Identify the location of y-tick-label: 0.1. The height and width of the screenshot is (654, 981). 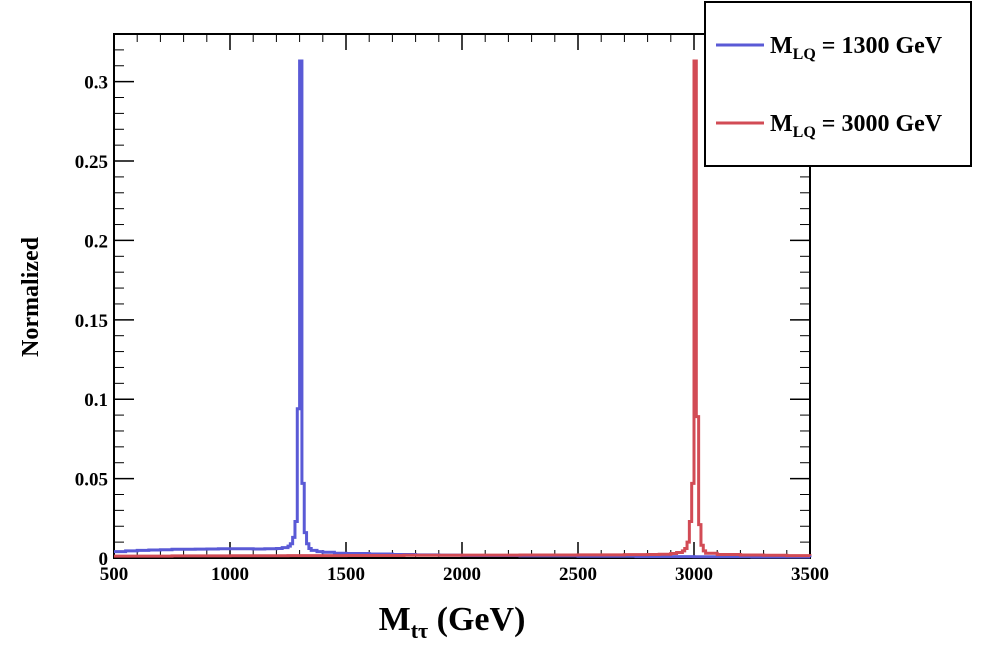
(96, 400).